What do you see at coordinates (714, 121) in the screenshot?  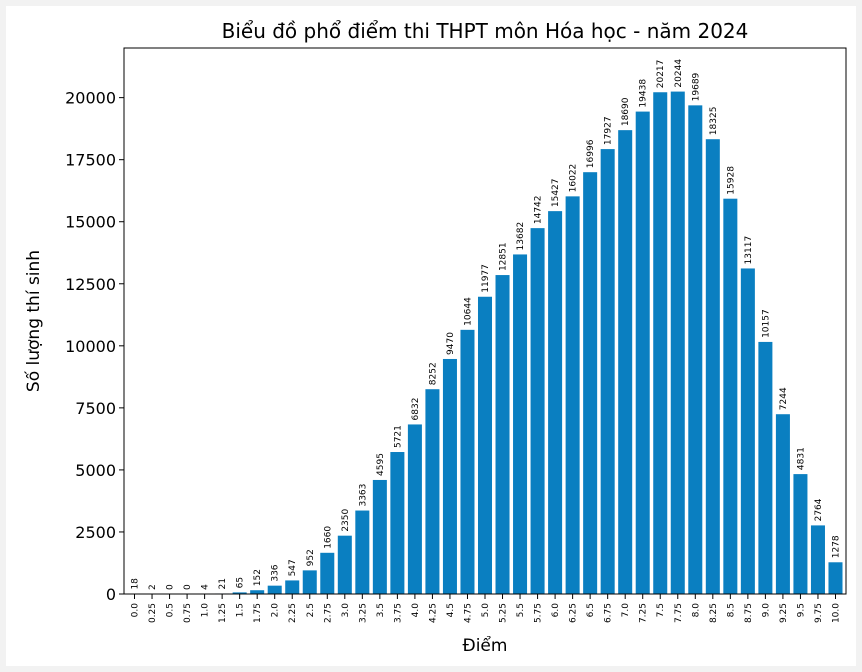 I see `bar-value-label: 18325` at bounding box center [714, 121].